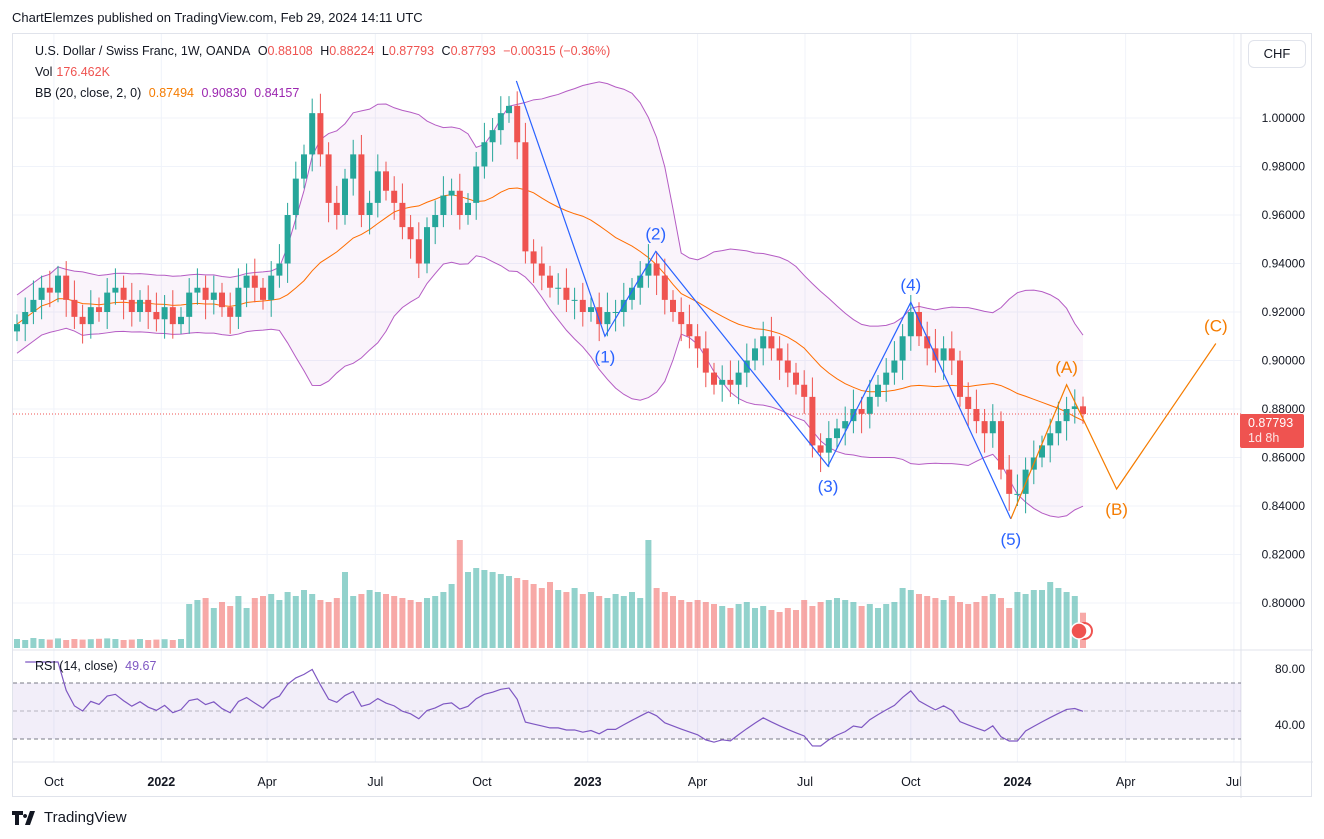 The width and height of the screenshot is (1324, 839). What do you see at coordinates (697, 782) in the screenshot?
I see `time-tick-label: Apr` at bounding box center [697, 782].